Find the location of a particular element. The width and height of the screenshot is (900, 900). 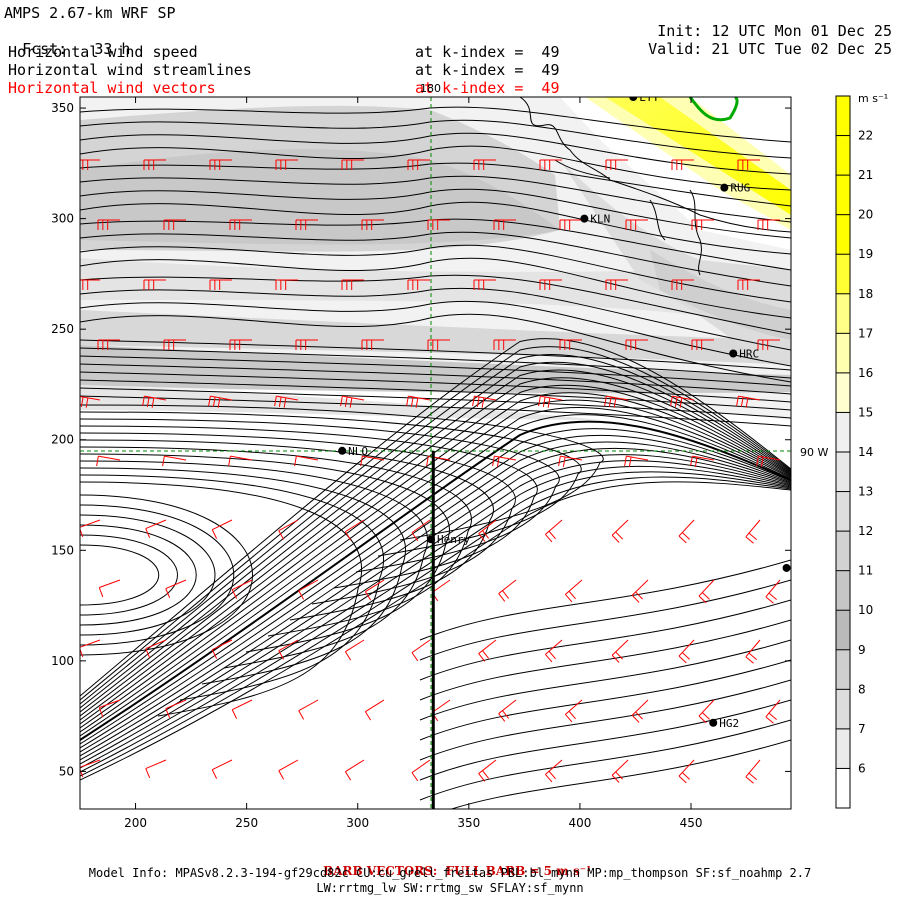

colorbar-label: 8 is located at coordinates (862, 689).